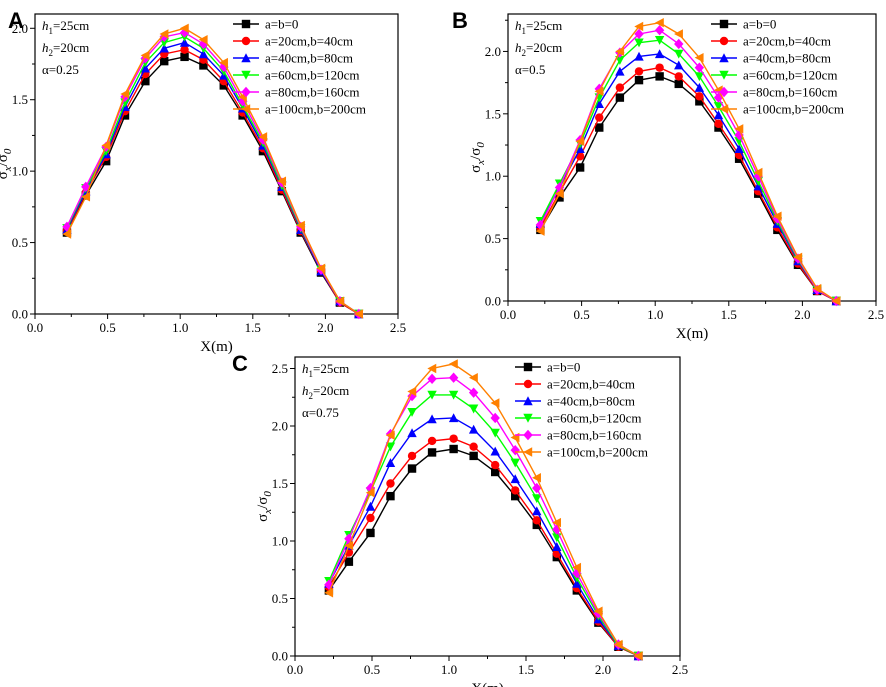 This screenshot has height=687, width=886. Describe the element at coordinates (591, 384) in the screenshot. I see `legend-label: a=20cm,b=40cm` at that location.